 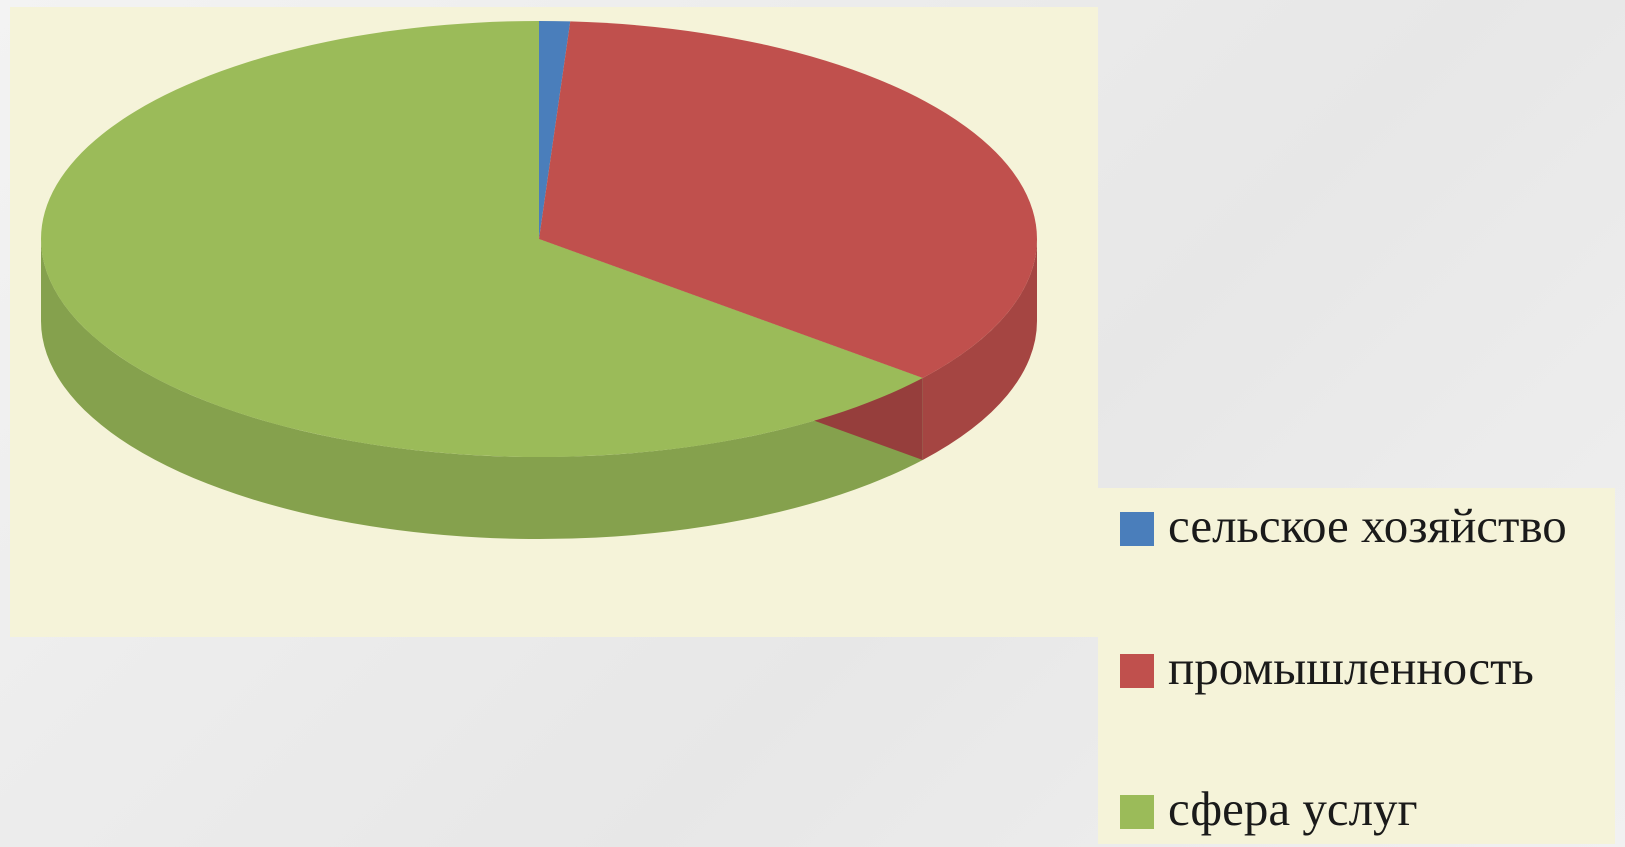 What do you see at coordinates (1367, 525) in the screenshot?
I see `legend-label-agriculture: сельское хозяйство` at bounding box center [1367, 525].